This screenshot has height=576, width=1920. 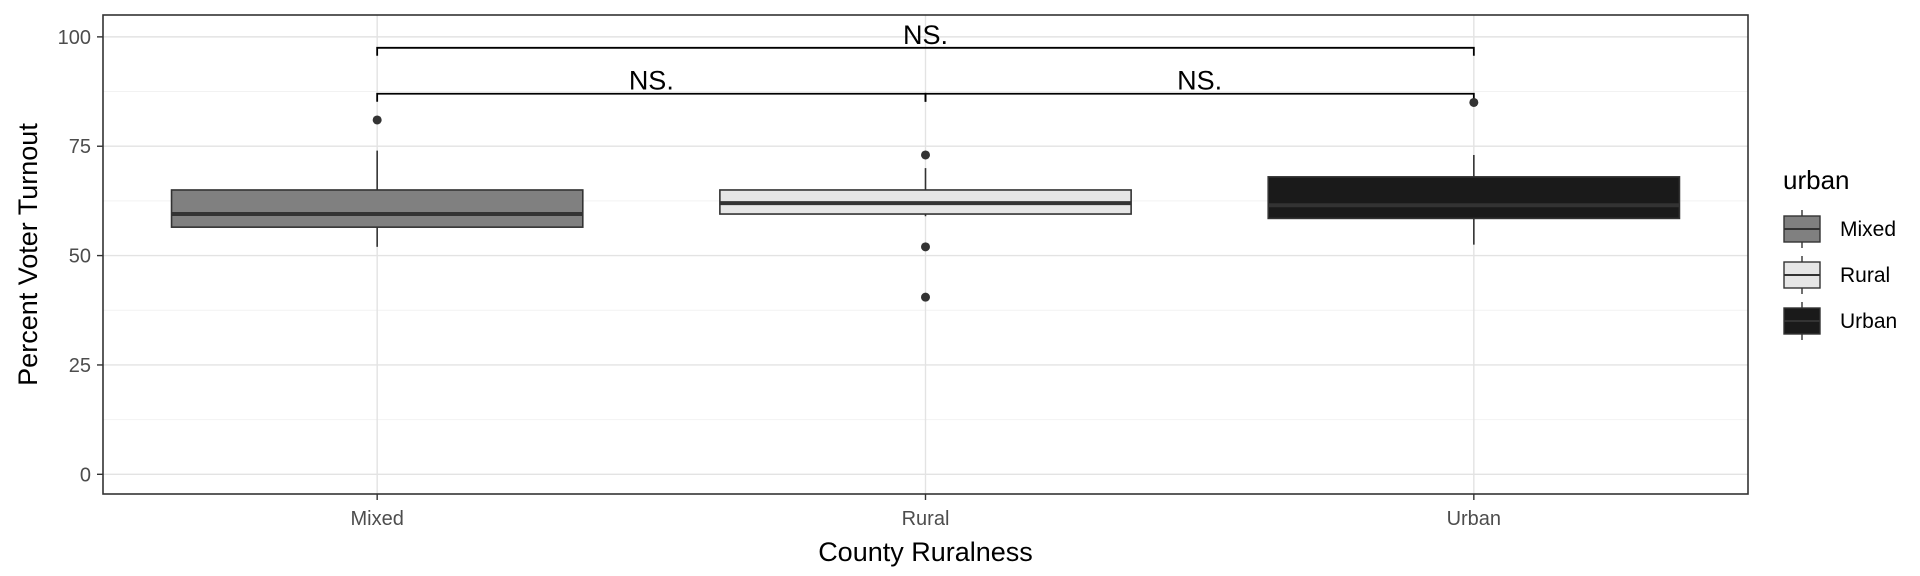 I want to click on legend-item-urban: Urban, so click(x=1840, y=321).